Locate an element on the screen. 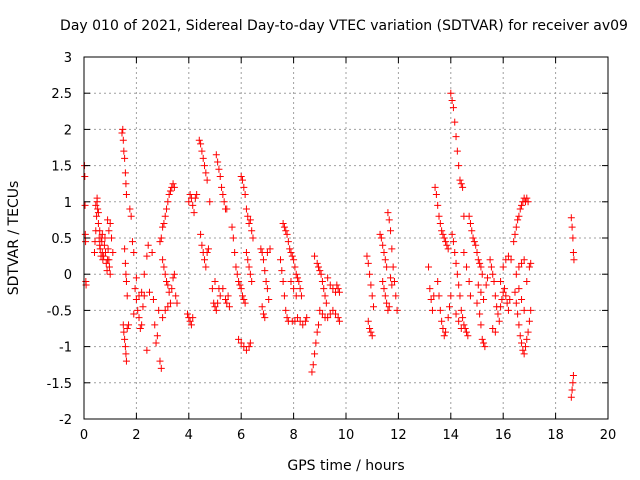 The width and height of the screenshot is (640, 480). y-tick-label: 0.5 is located at coordinates (61, 239).